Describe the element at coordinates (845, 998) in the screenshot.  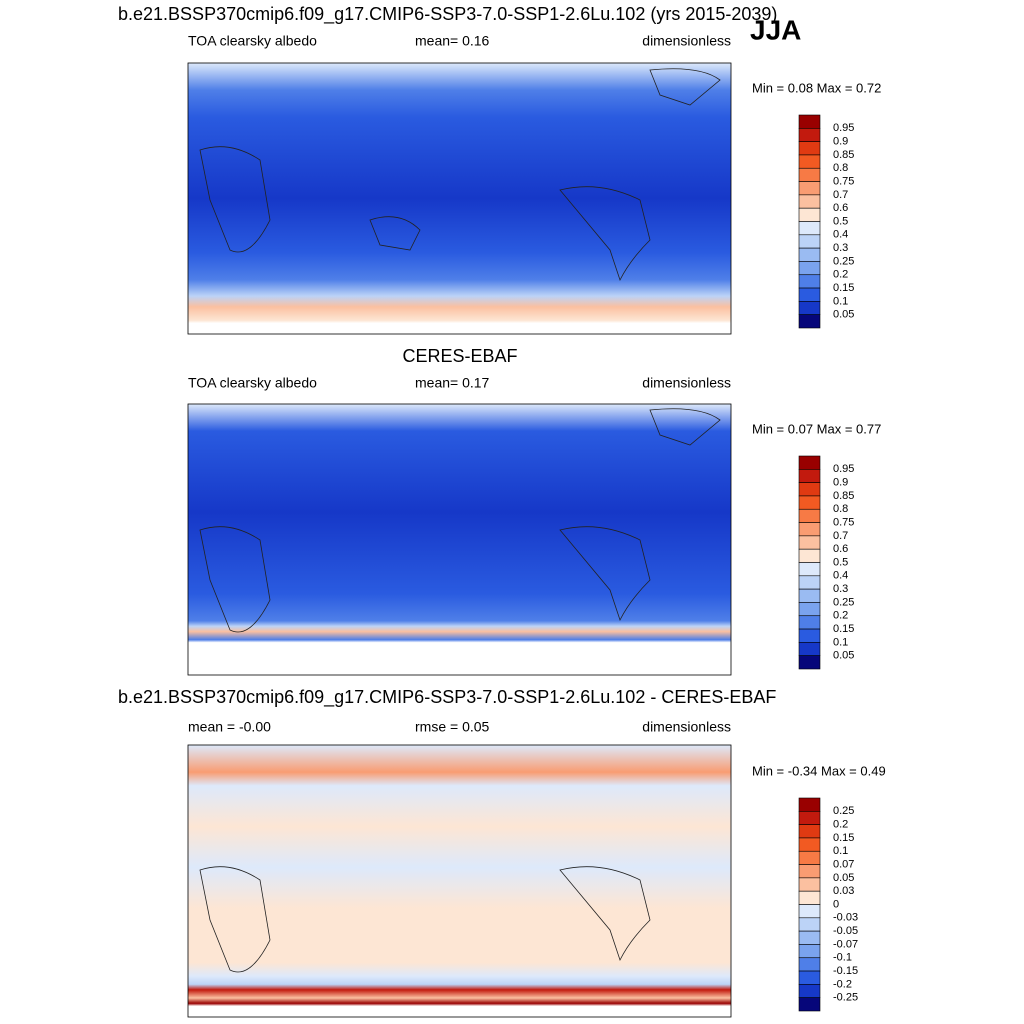
I see `colorbar-label: -0.25` at that location.